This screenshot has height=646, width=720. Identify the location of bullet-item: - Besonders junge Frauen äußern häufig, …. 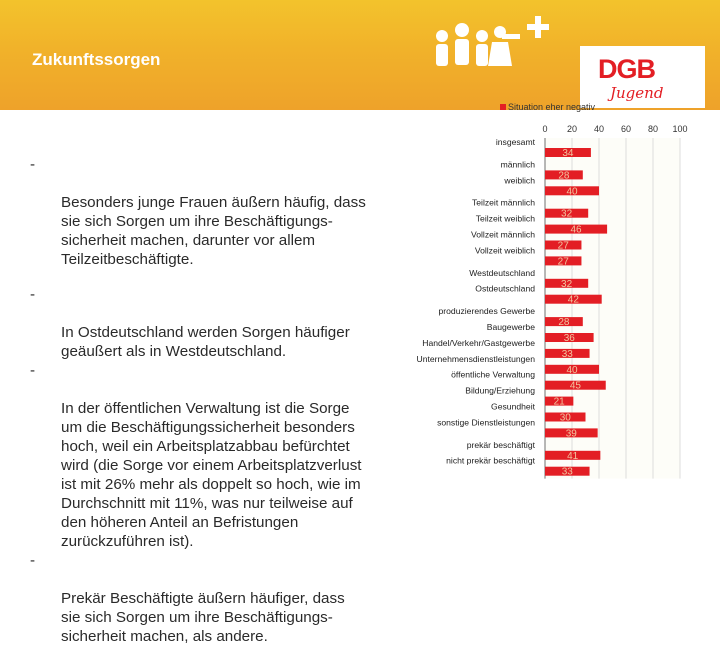
(220, 212).